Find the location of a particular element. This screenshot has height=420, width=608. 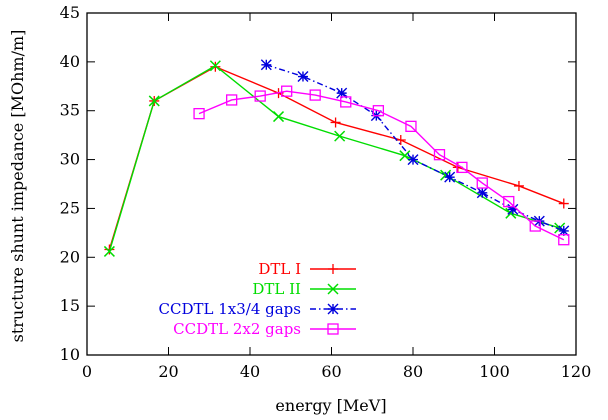

y-tick-label: 10 is located at coordinates (70, 354).